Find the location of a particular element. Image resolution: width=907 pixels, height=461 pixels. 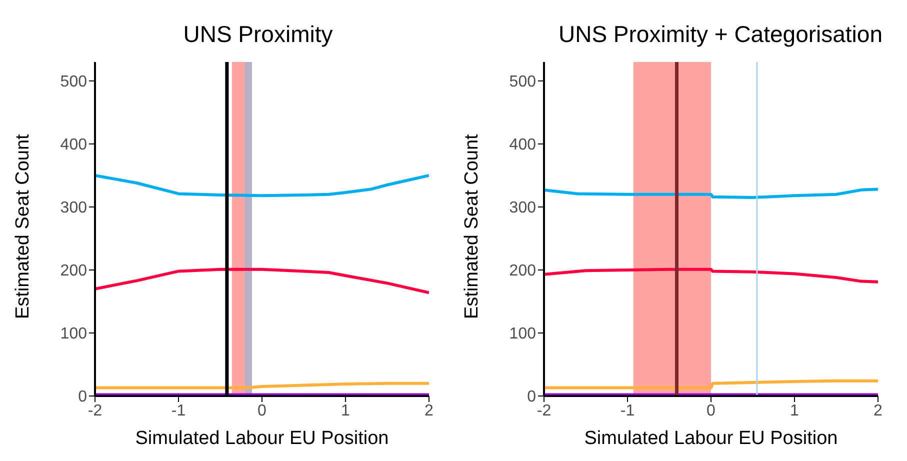

chart-title: UNS Proximity is located at coordinates (258, 34).